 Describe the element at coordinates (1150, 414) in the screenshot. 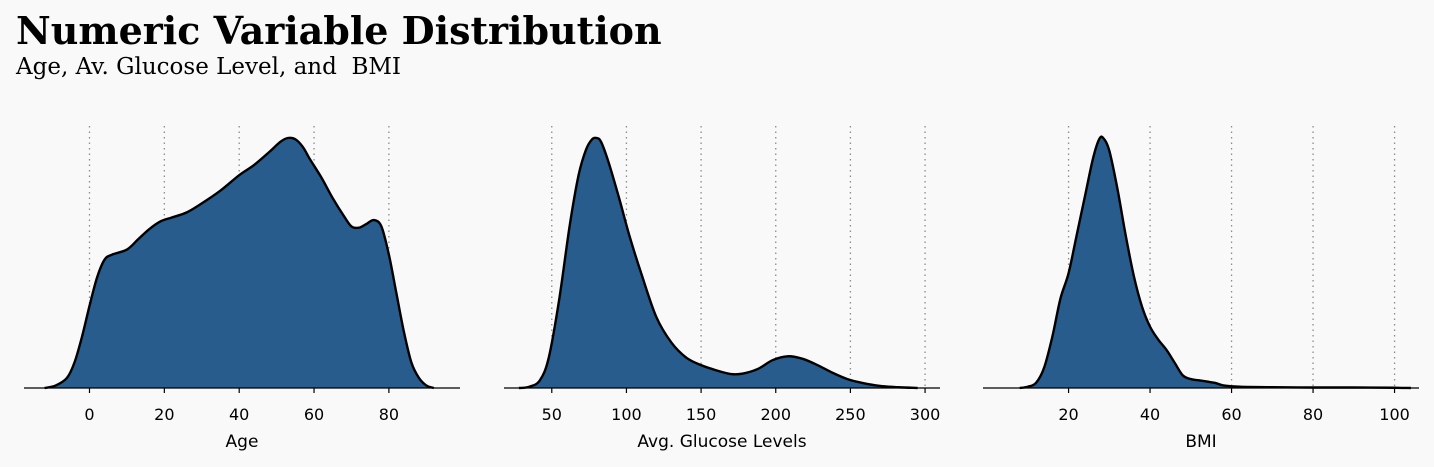

I see `bmi-tick-label-40: 40` at that location.